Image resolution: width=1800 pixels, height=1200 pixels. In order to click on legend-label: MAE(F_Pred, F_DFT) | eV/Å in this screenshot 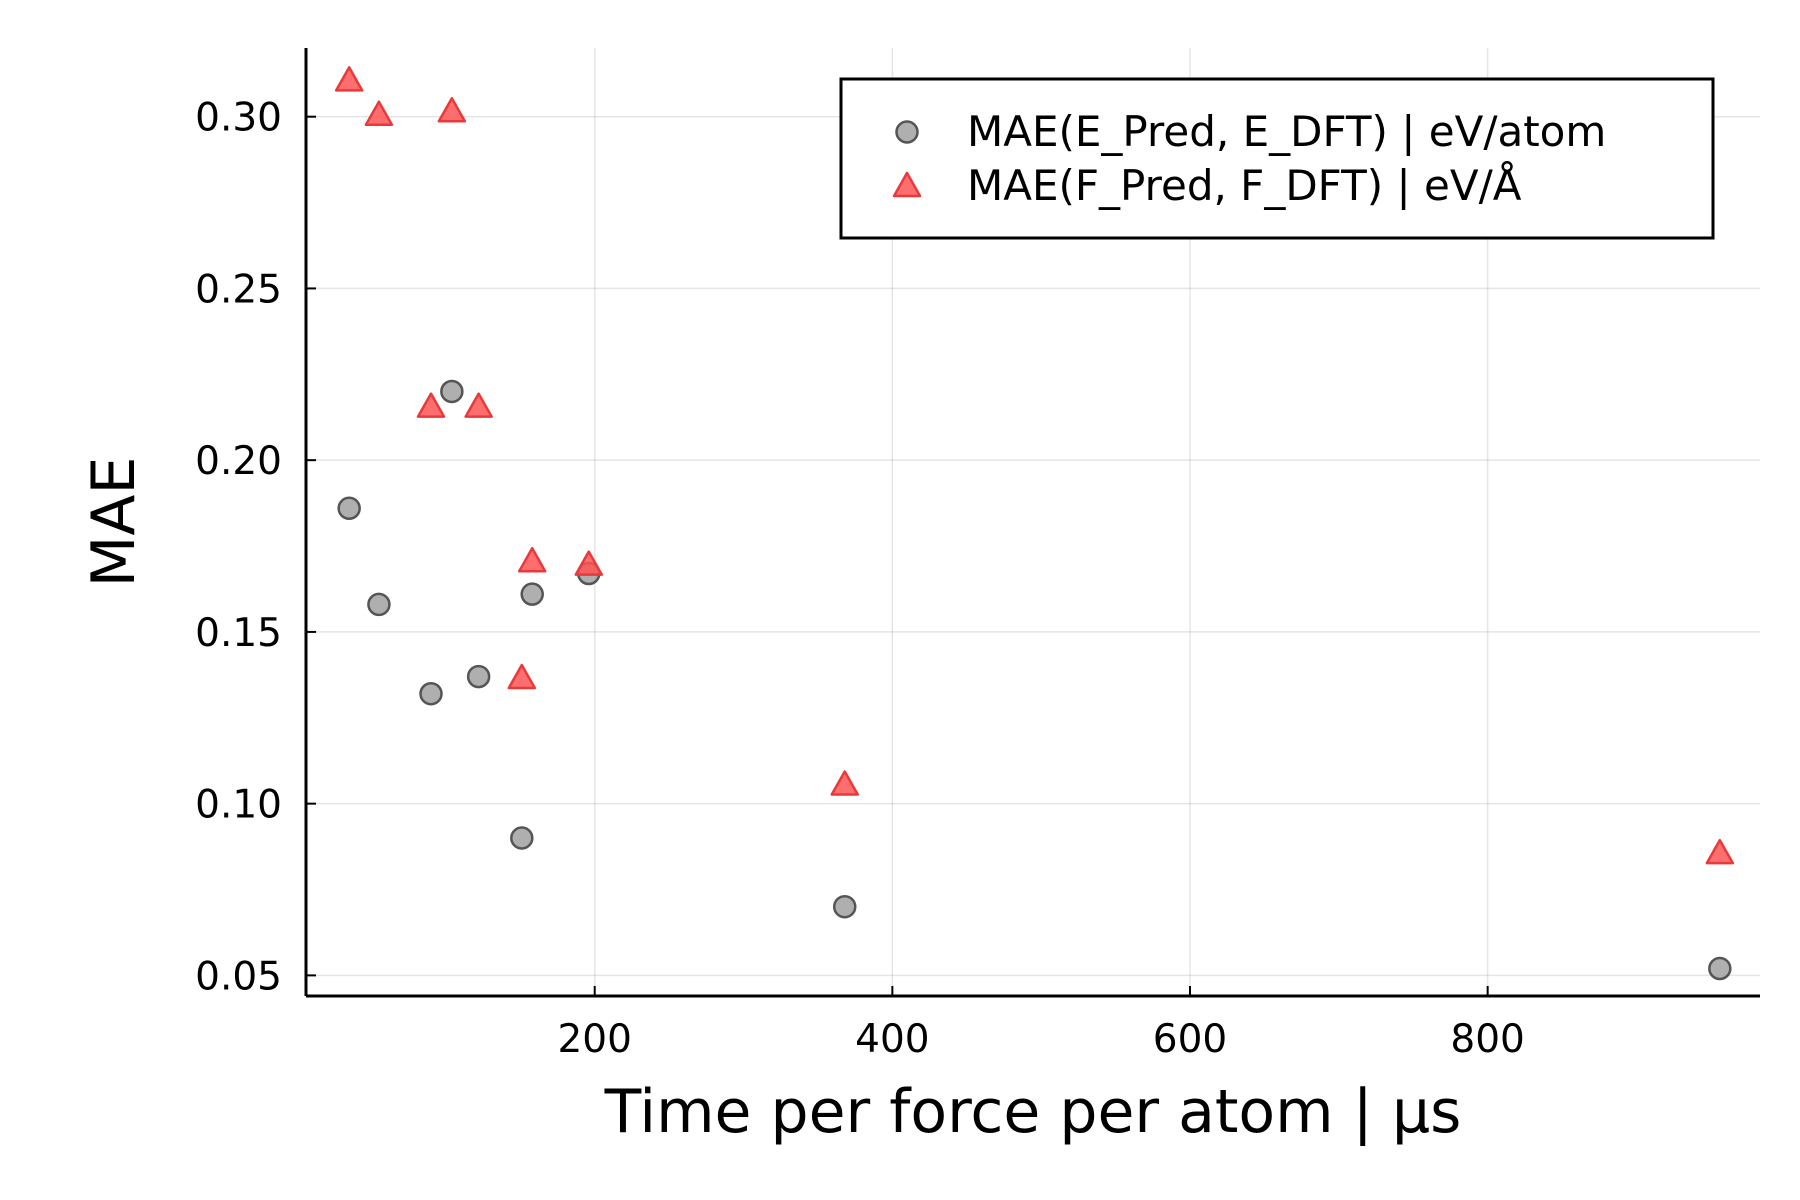, I will do `click(1244, 185)`.